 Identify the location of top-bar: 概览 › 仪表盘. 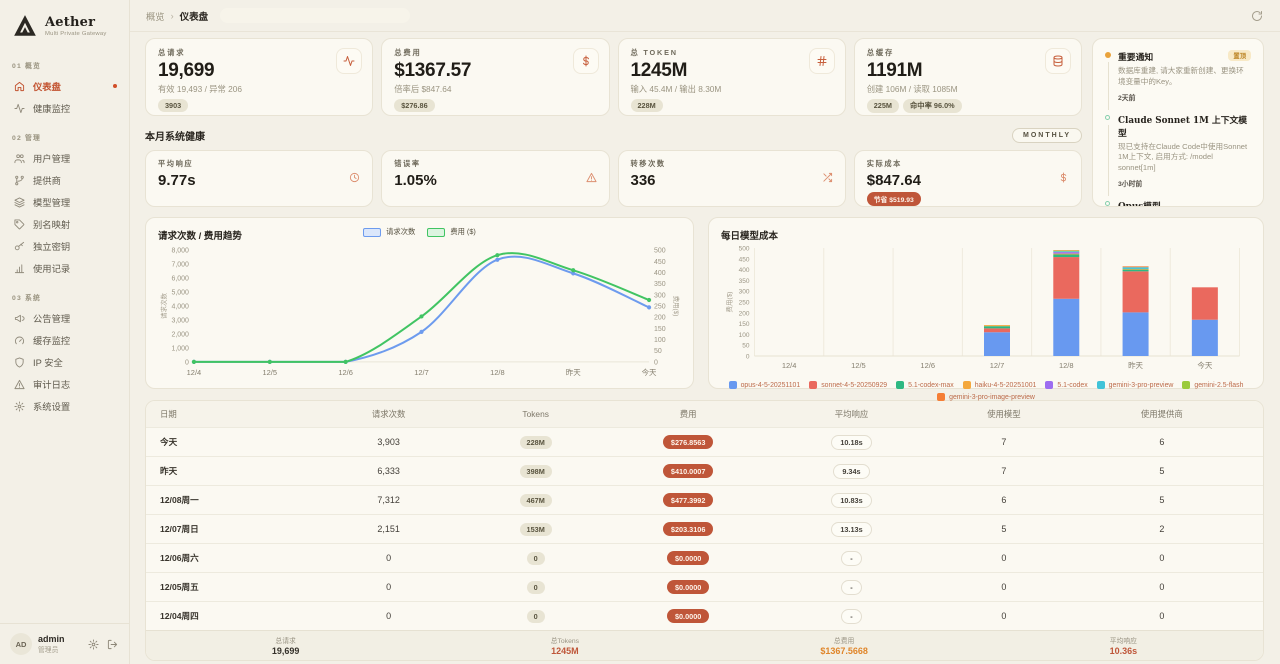
(705, 16).